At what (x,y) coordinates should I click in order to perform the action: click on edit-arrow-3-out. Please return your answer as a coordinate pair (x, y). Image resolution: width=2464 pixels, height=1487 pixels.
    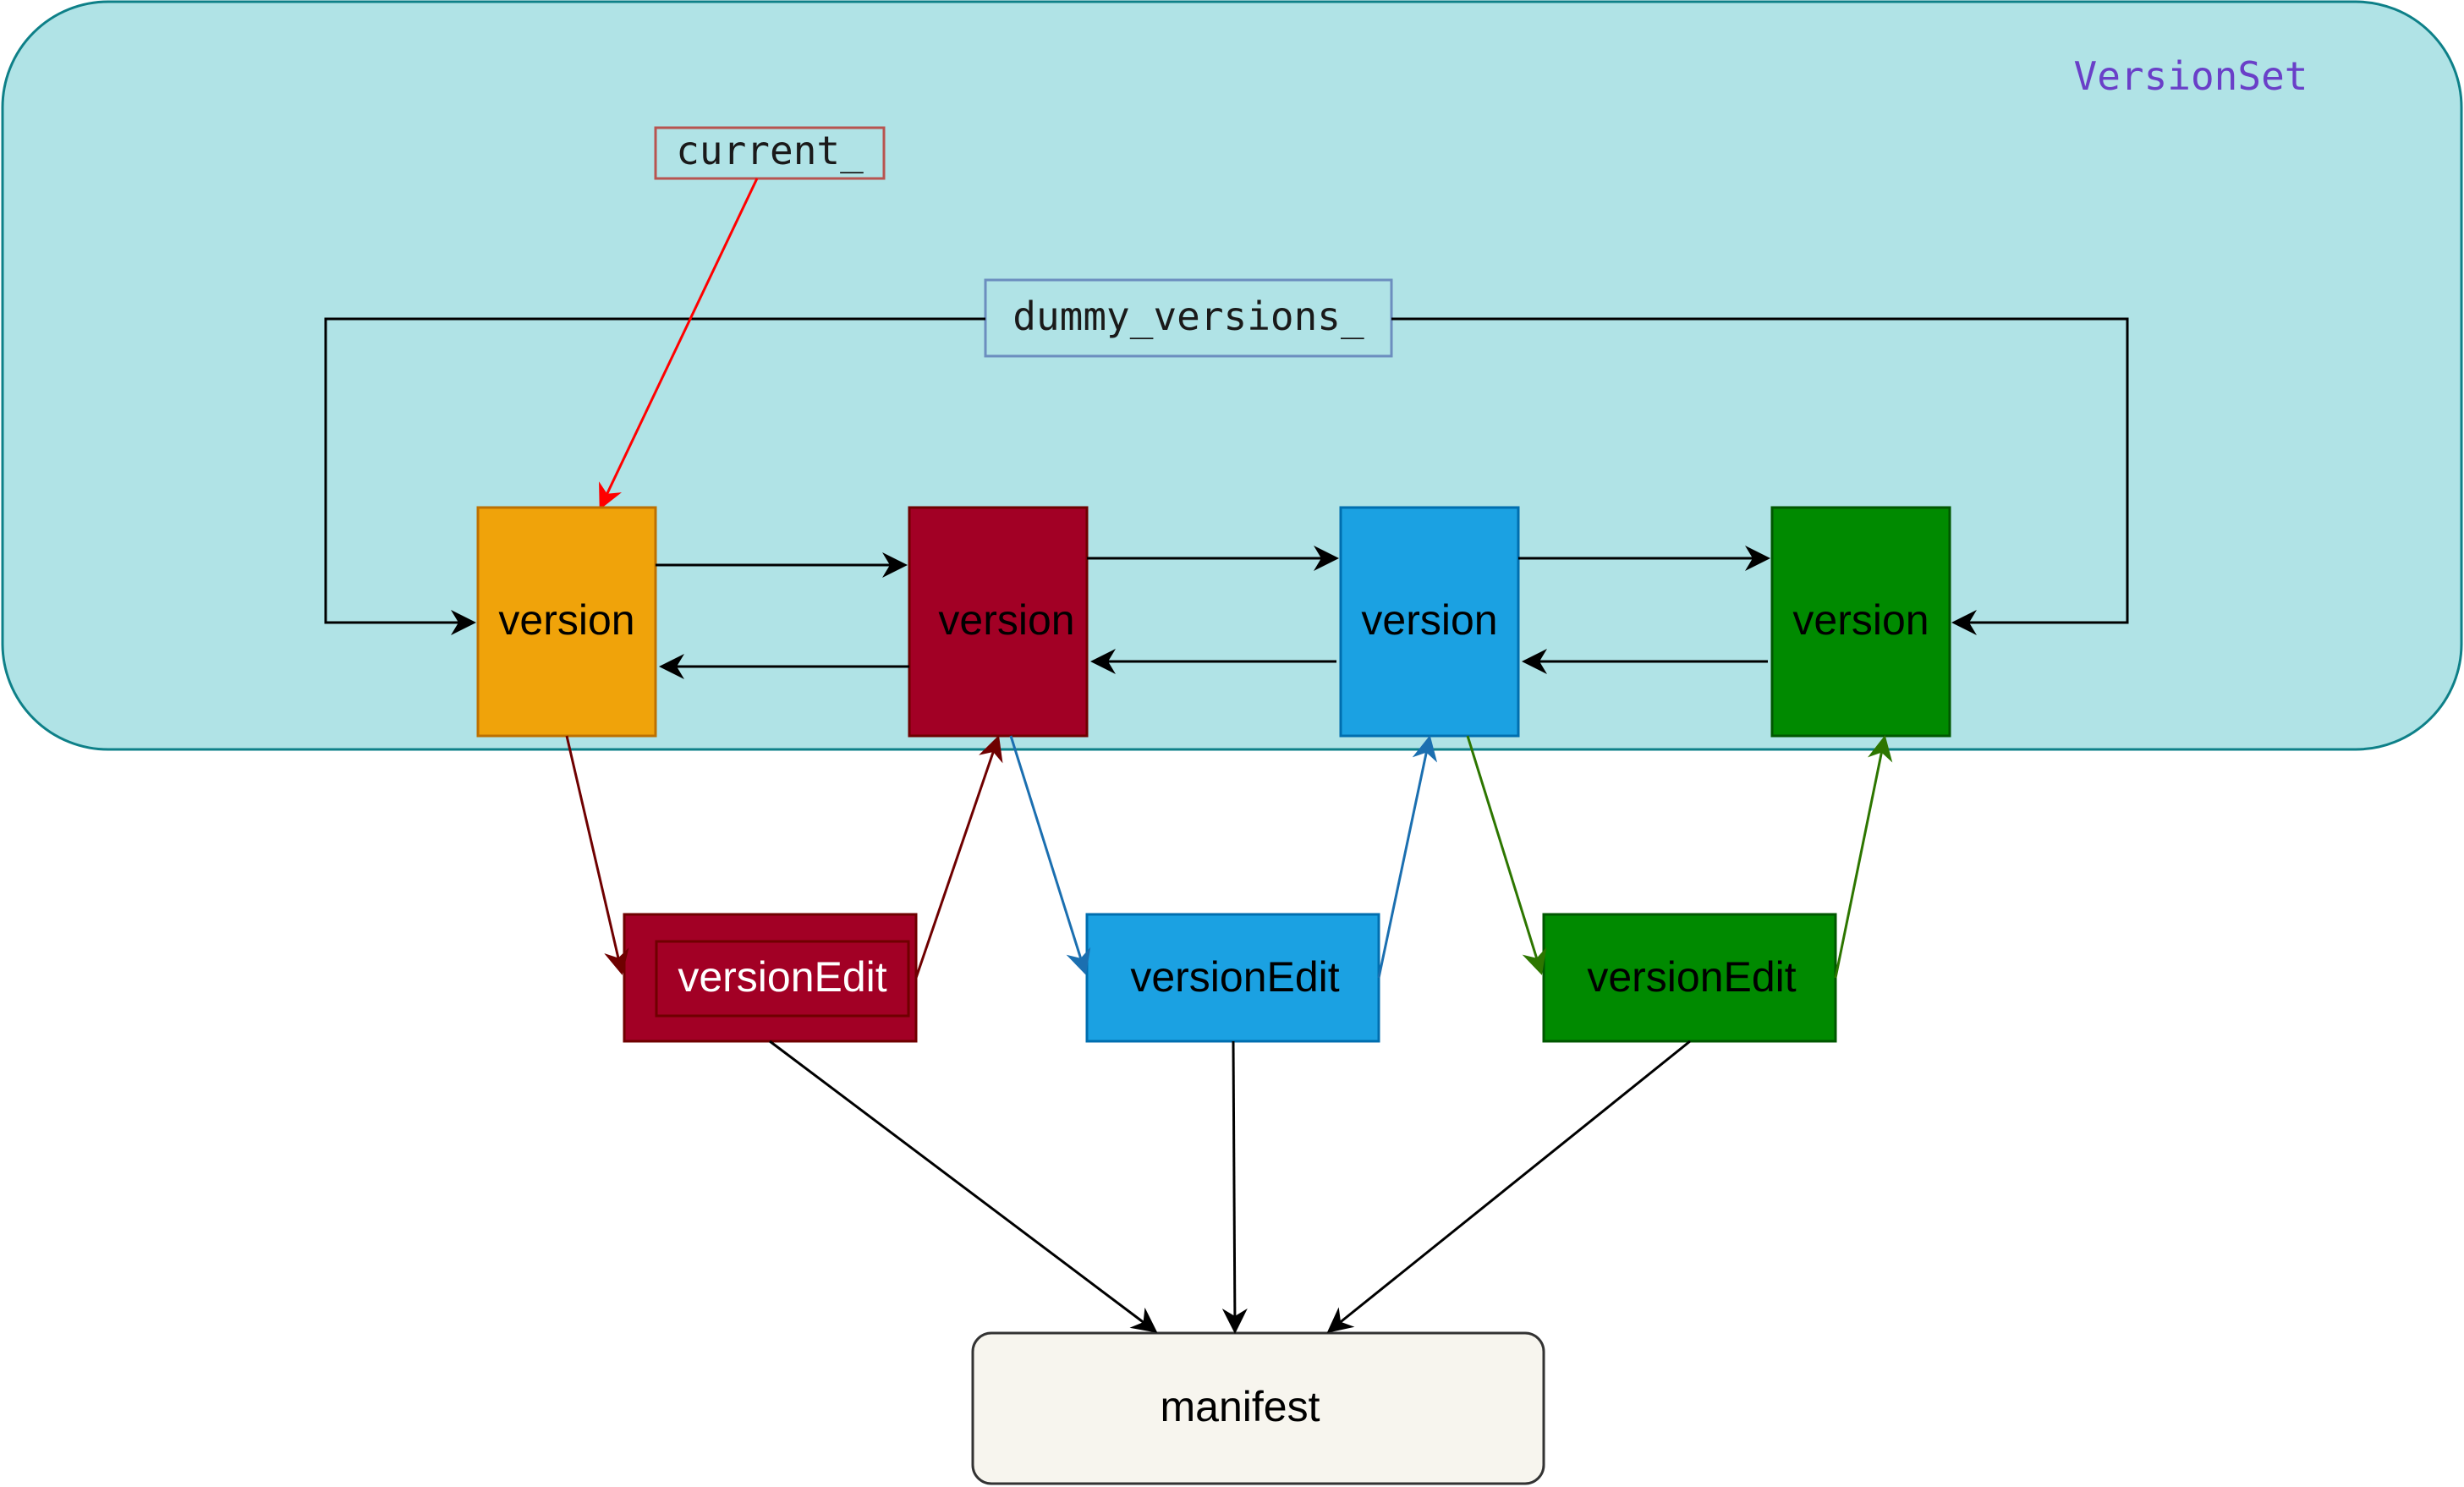
    Looking at the image, I should click on (1864, 857).